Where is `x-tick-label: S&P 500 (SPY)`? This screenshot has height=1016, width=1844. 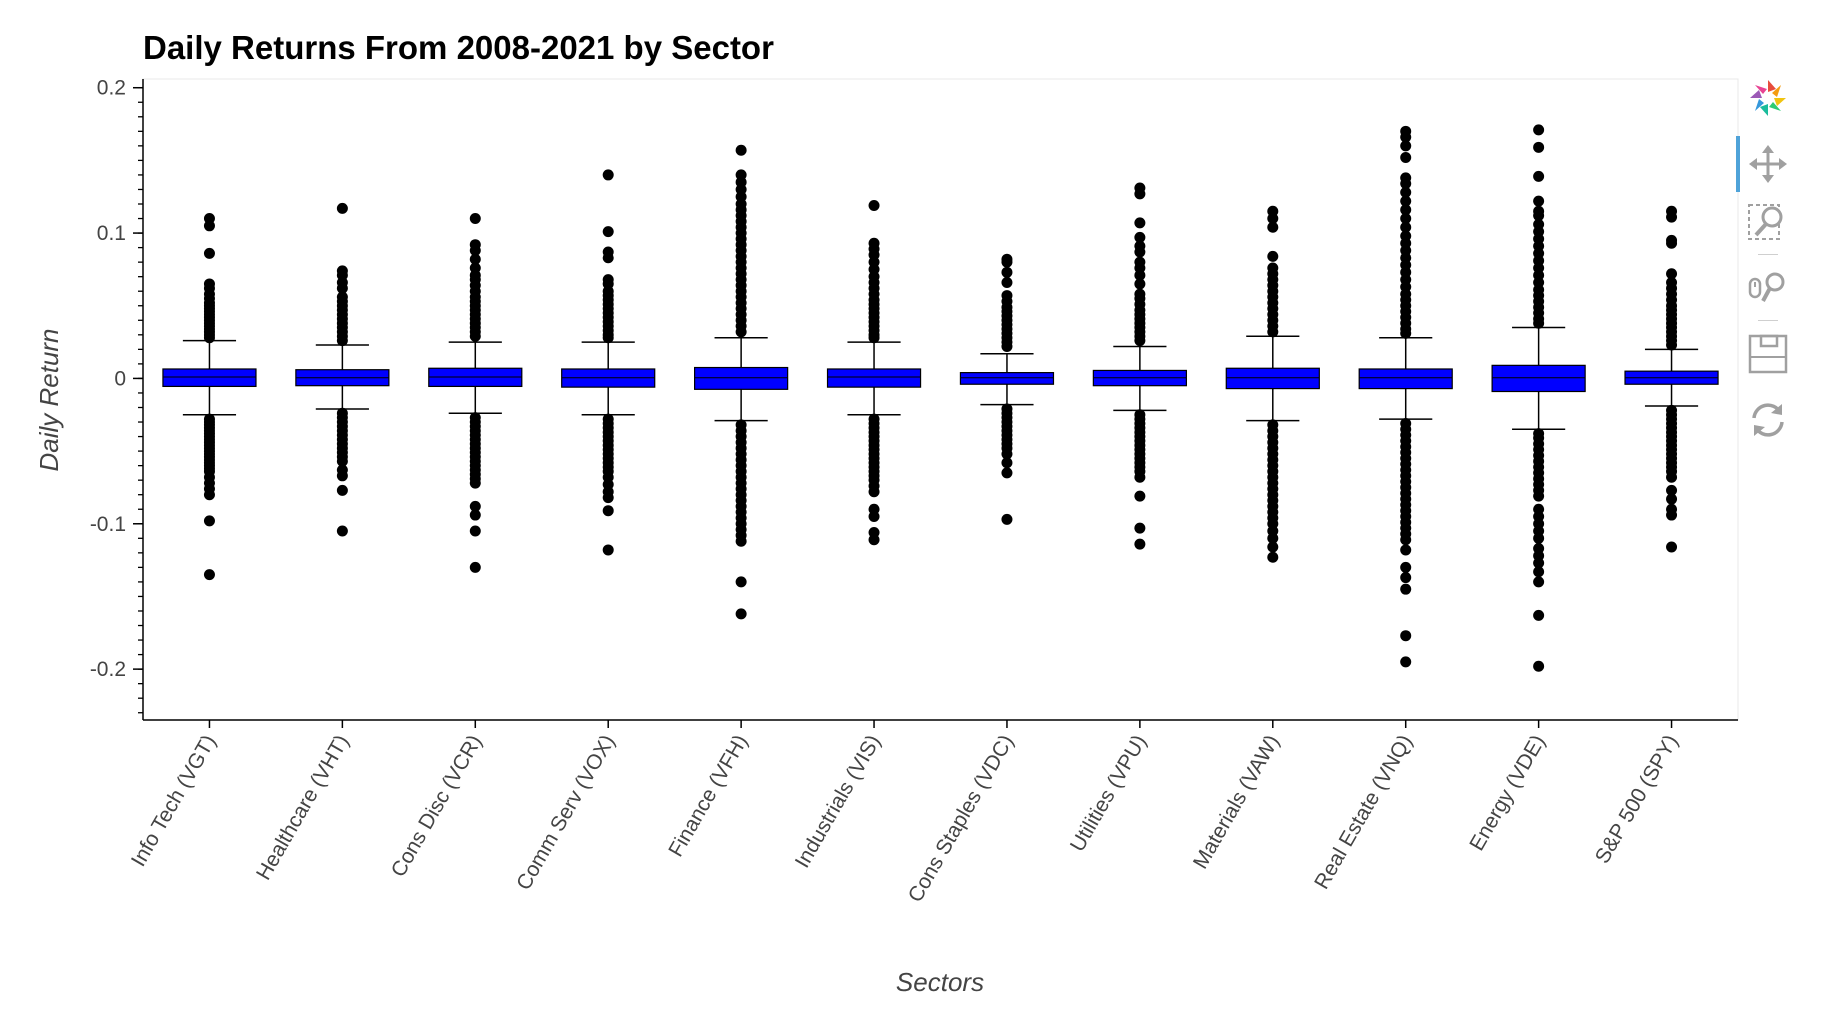
x-tick-label: S&P 500 (SPY) is located at coordinates (1637, 799).